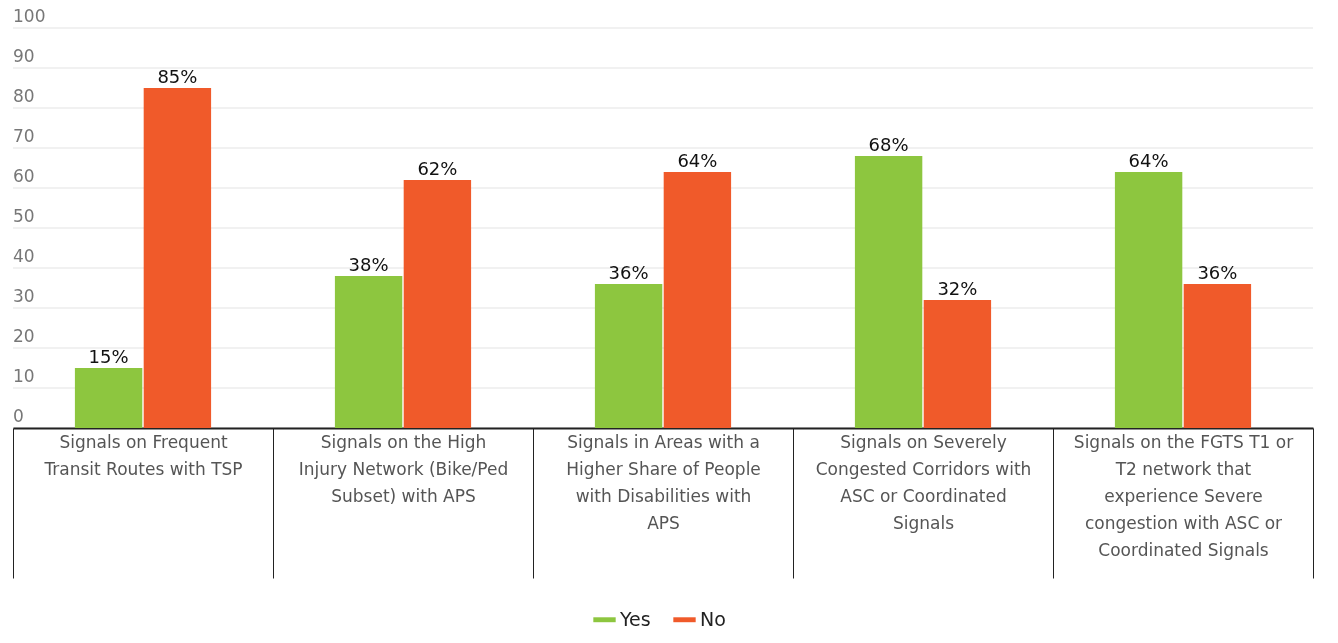 This screenshot has height=643, width=1338. Describe the element at coordinates (713, 618) in the screenshot. I see `legend-label: No` at that location.